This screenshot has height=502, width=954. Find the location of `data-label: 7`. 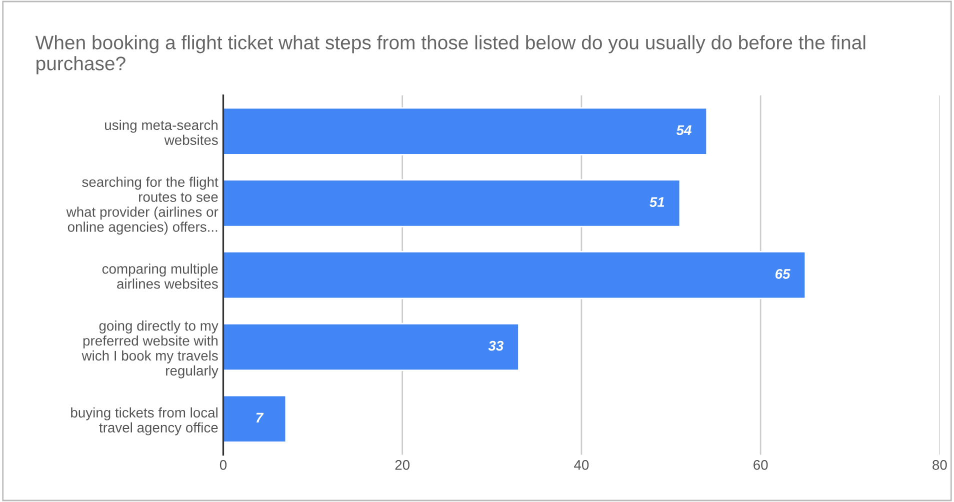

data-label: 7 is located at coordinates (260, 417).